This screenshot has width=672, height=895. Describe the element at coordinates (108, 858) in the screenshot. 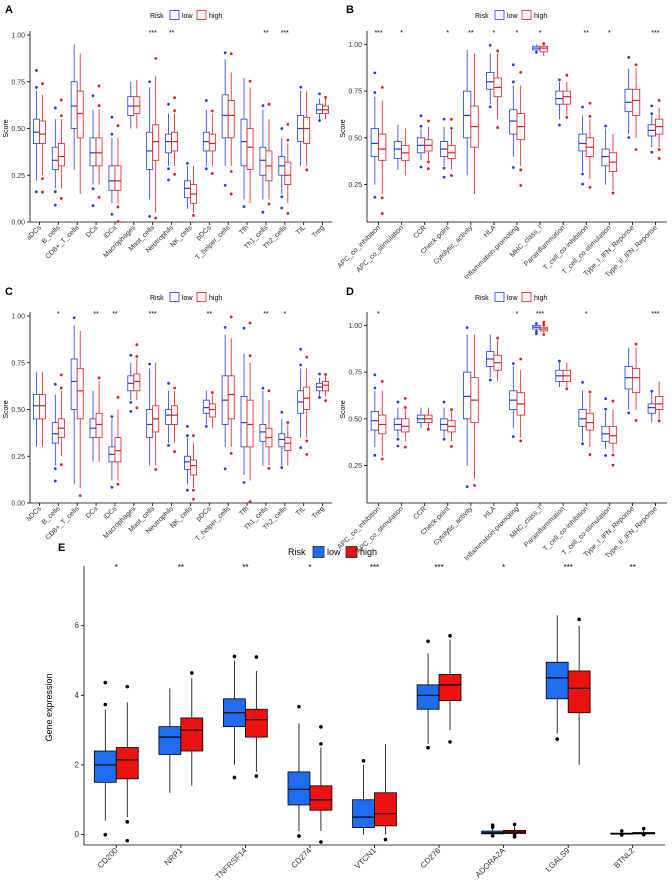

I see `x-tick-label: CD200` at that location.